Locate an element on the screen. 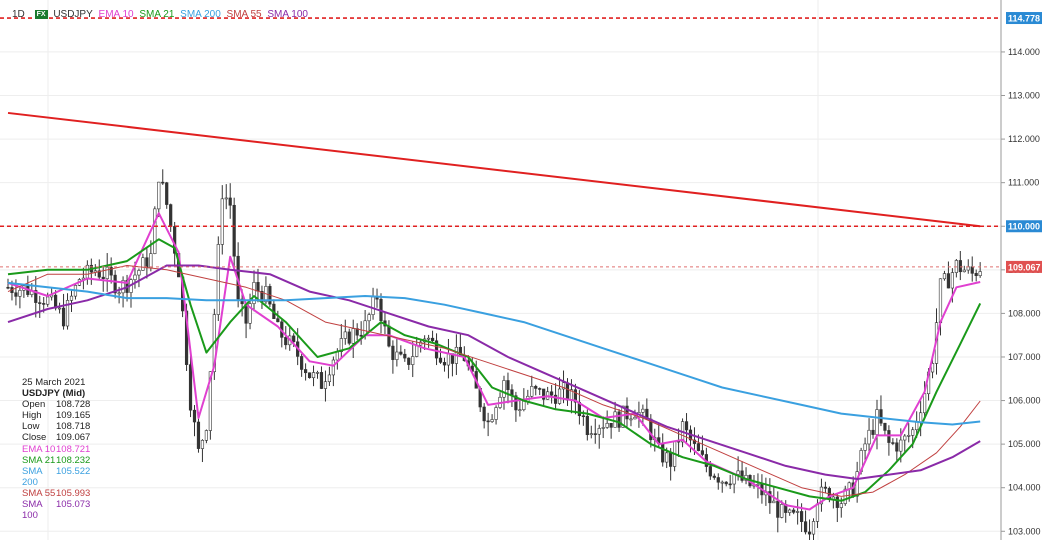  info-row: Open 108.728 is located at coordinates (58, 404).